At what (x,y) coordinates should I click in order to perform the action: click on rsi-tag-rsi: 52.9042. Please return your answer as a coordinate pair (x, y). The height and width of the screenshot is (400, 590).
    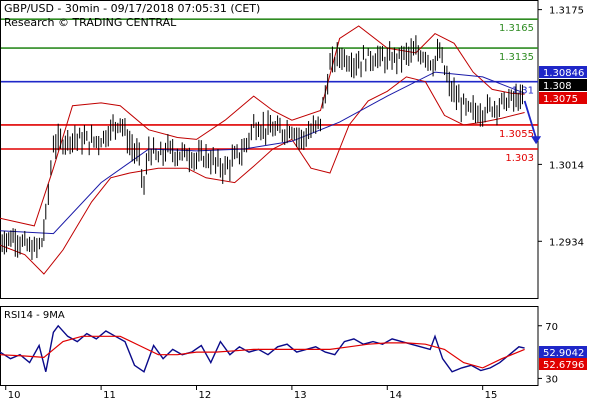
    Looking at the image, I should click on (563, 353).